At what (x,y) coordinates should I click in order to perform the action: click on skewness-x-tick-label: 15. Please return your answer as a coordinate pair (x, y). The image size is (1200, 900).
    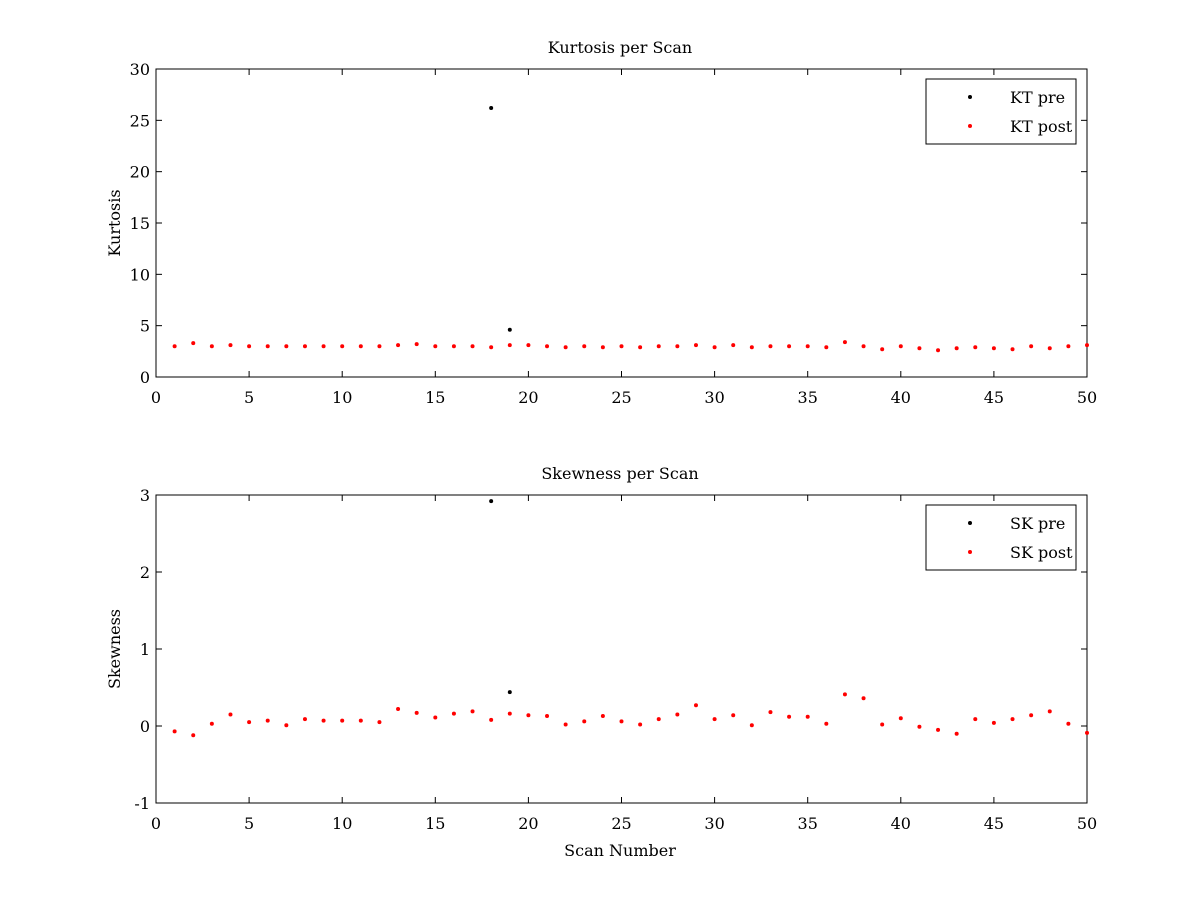
    Looking at the image, I should click on (435, 823).